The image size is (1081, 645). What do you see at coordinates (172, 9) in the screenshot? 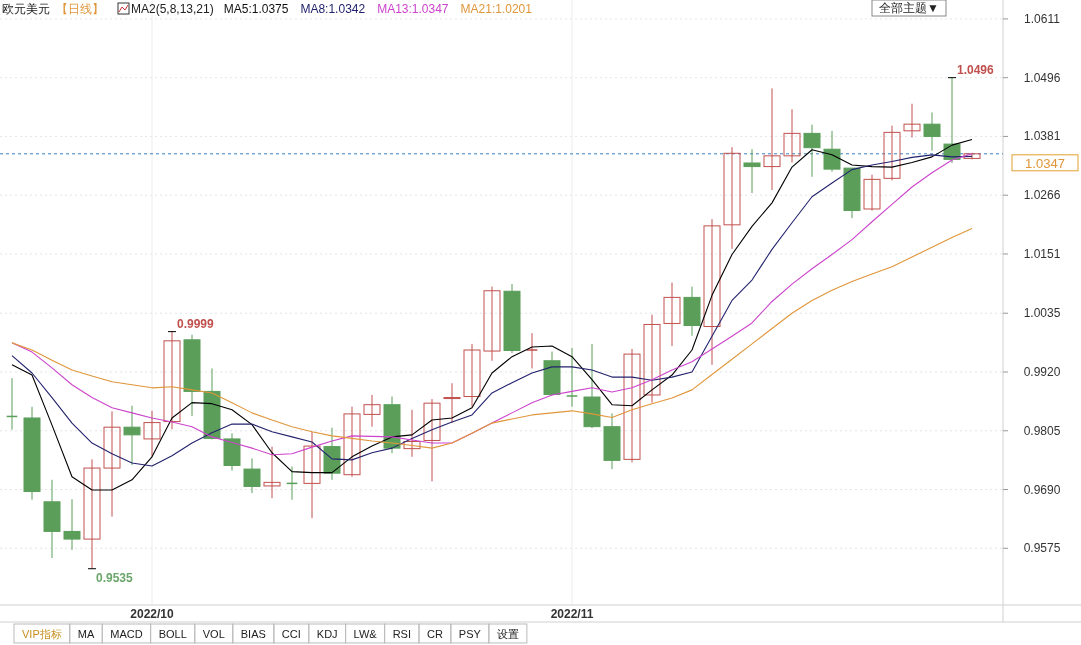
I see `legend-title: MA2(5,8,13,21)` at bounding box center [172, 9].